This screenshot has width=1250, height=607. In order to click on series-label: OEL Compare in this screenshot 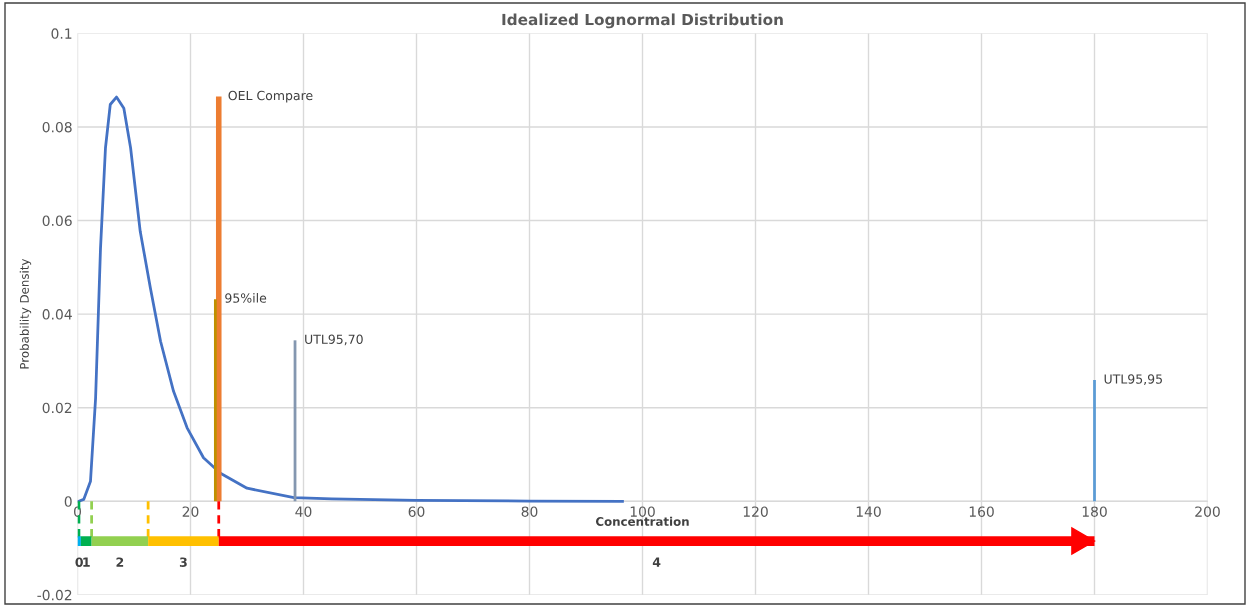, I will do `click(270, 96)`.